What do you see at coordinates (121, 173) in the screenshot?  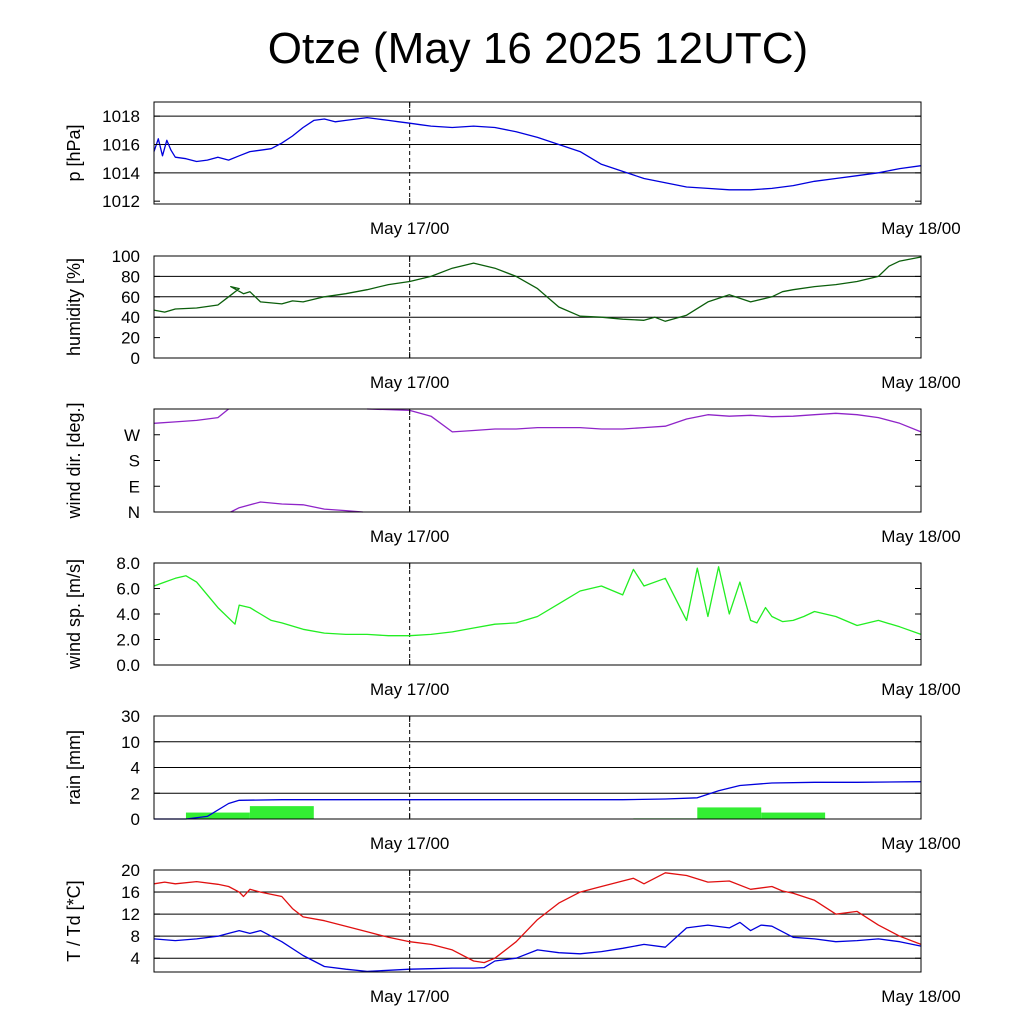 I see `y-tick-label: 1014` at bounding box center [121, 173].